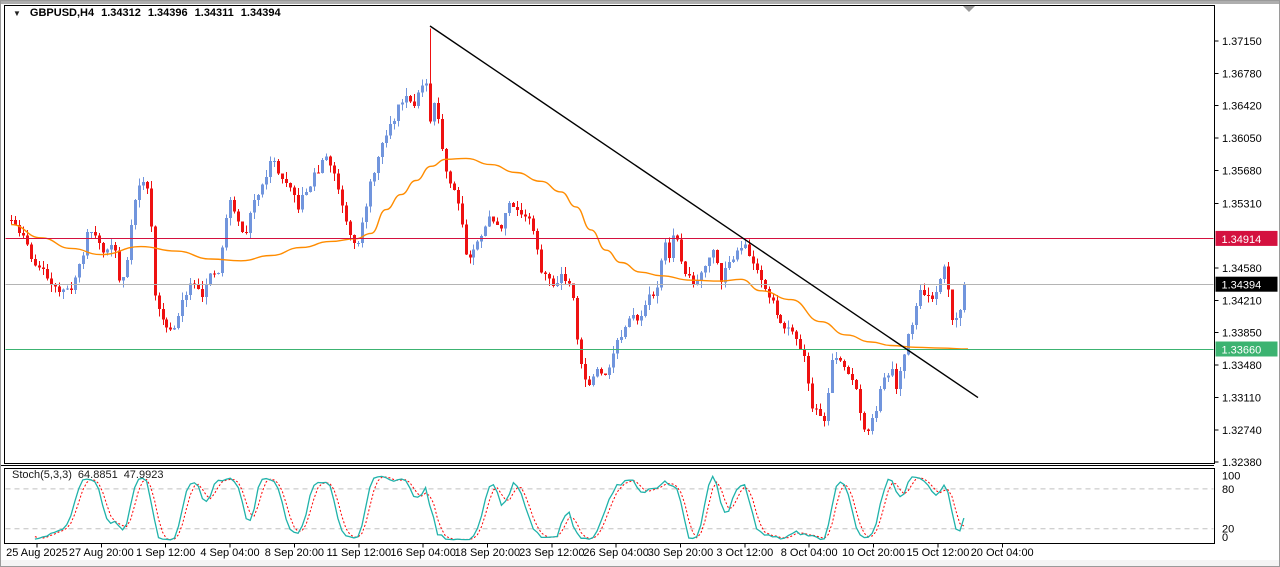 The height and width of the screenshot is (567, 1280). Describe the element at coordinates (62, 13) in the screenshot. I see `symbol-period-label: GBPUSD,H4` at that location.